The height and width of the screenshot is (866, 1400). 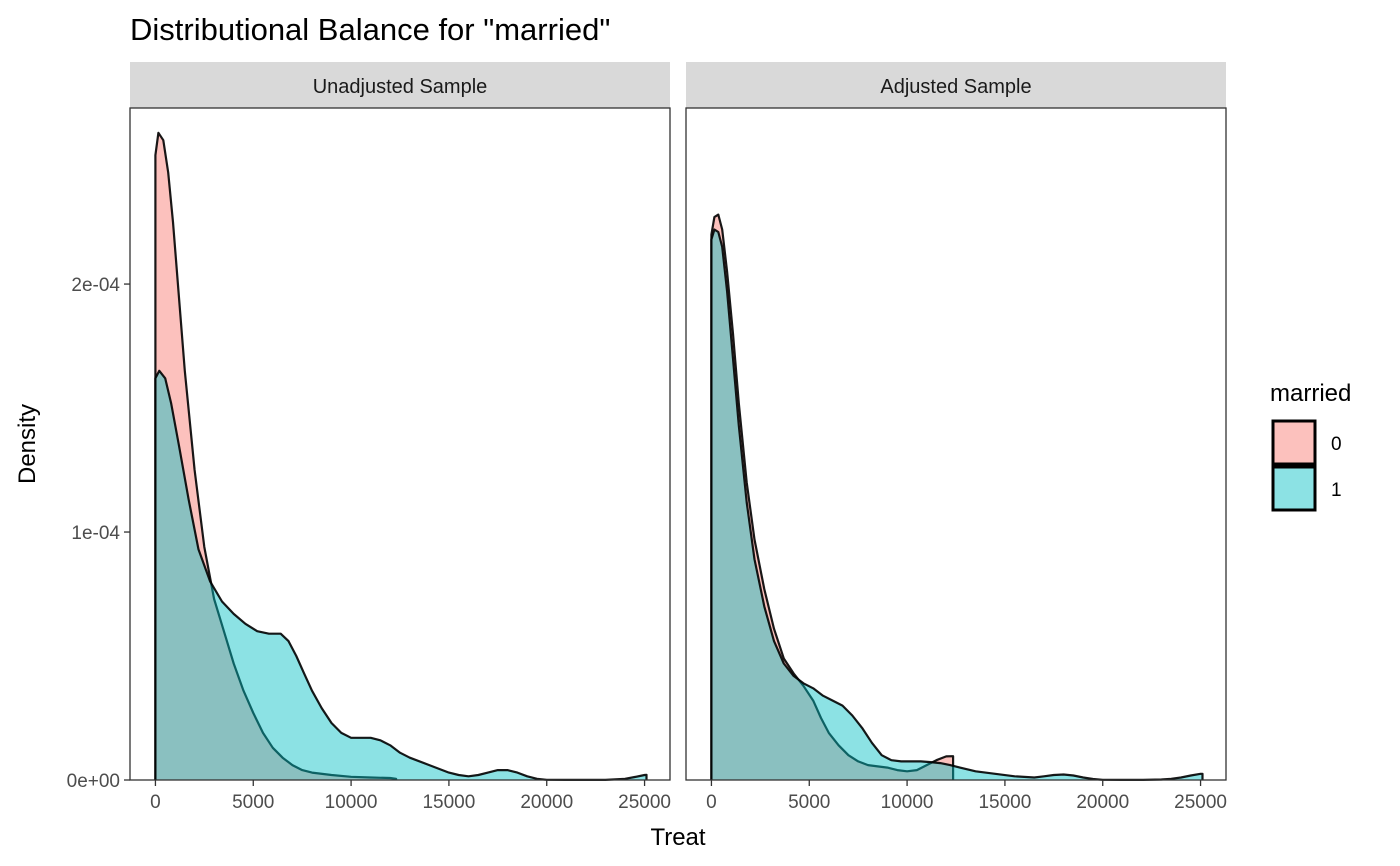 What do you see at coordinates (95, 285) in the screenshot?
I see `y-tick-label: 2e-04` at bounding box center [95, 285].